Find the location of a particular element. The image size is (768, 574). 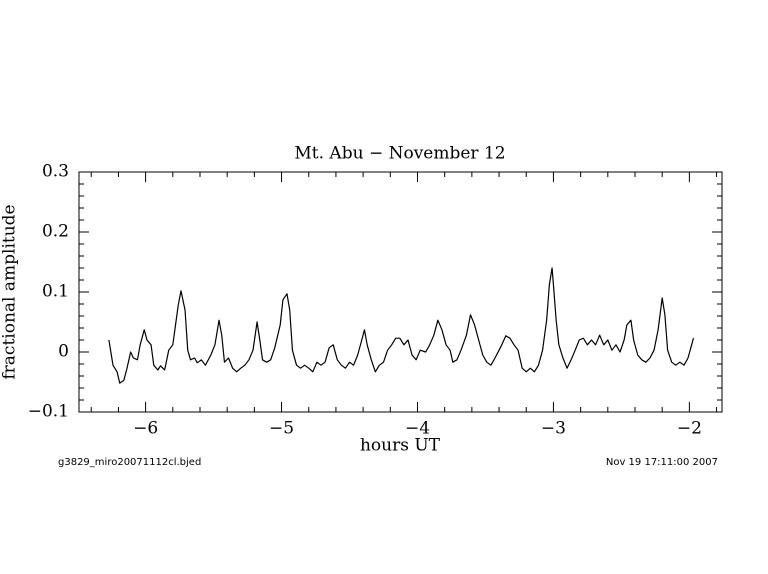

x-tick-label: −2 is located at coordinates (689, 429).